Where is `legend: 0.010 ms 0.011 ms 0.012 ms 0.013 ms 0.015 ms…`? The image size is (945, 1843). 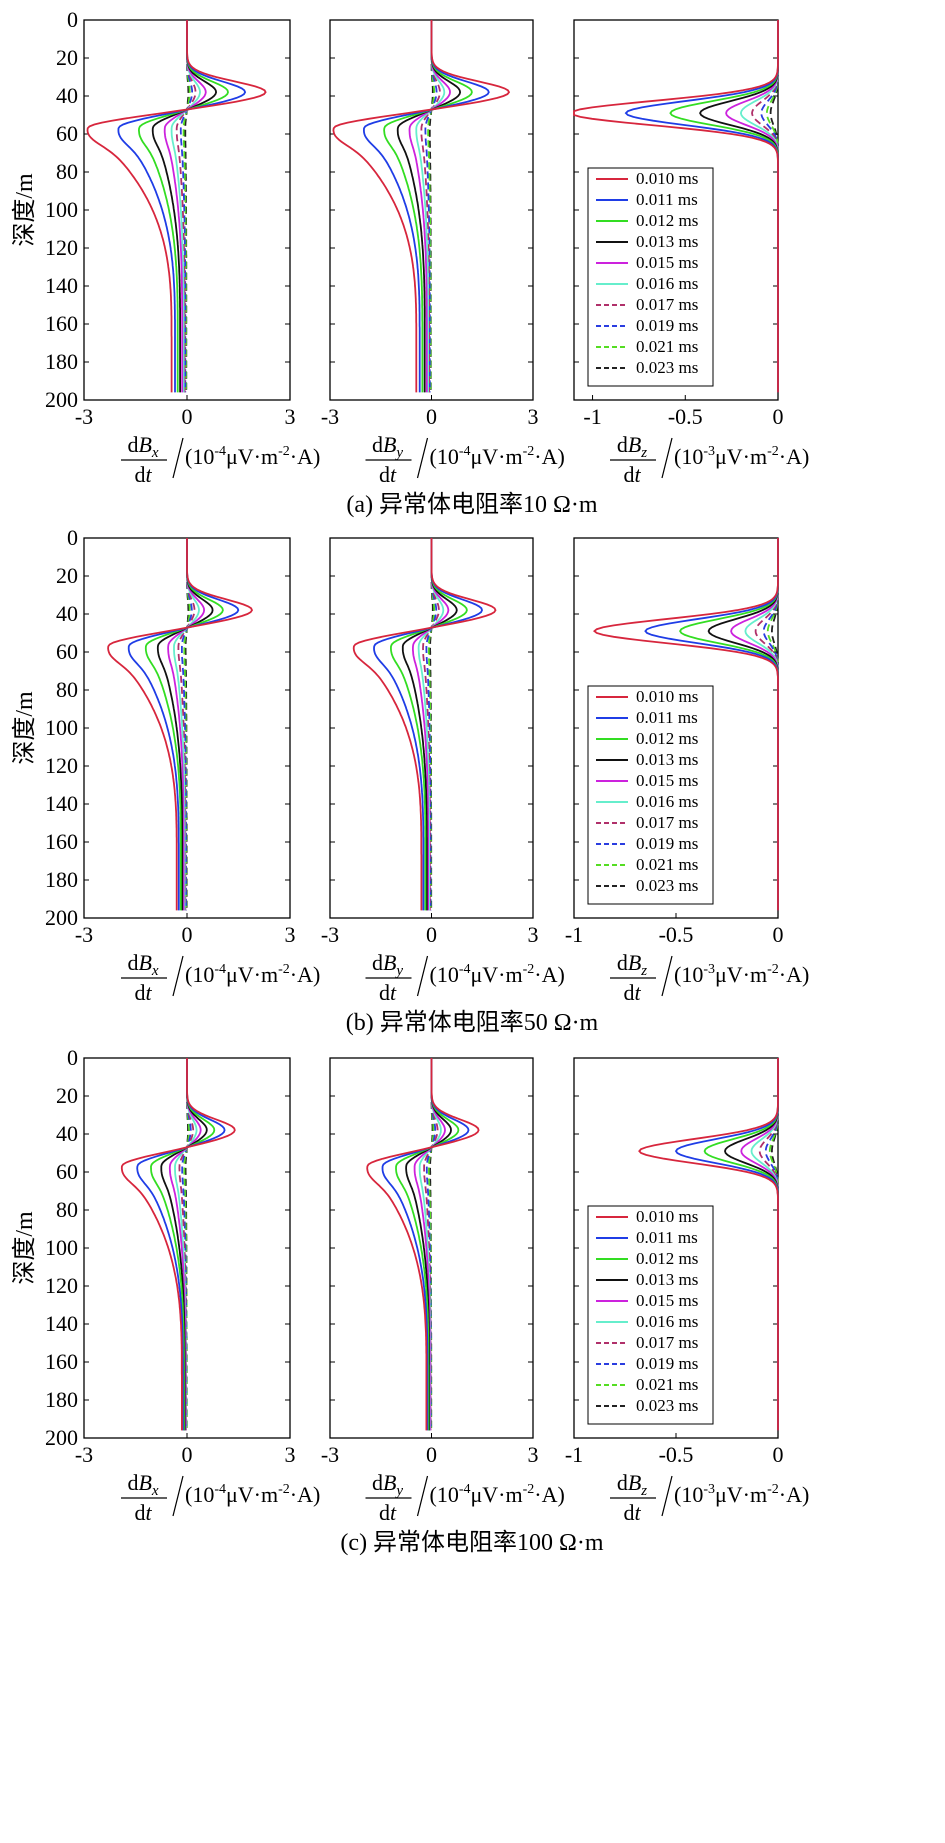
legend: 0.010 ms 0.011 ms 0.012 ms 0.013 ms 0.015 ms… is located at coordinates (650, 795).